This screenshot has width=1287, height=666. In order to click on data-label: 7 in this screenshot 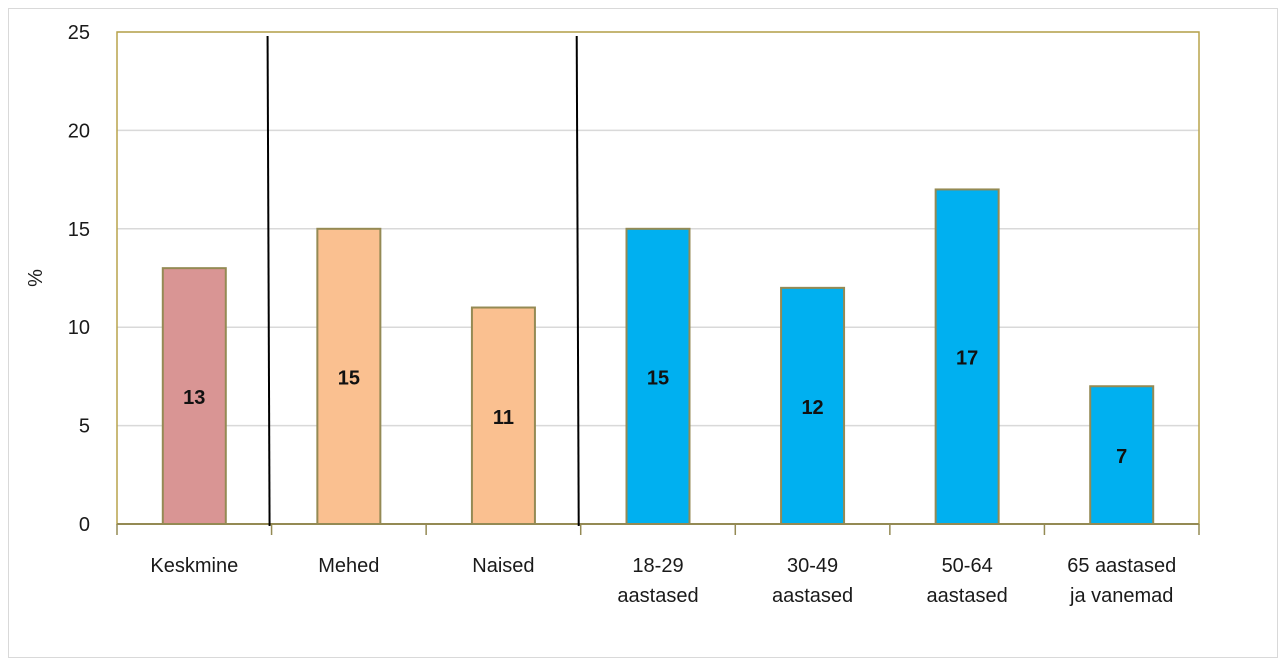, I will do `click(1121, 457)`.